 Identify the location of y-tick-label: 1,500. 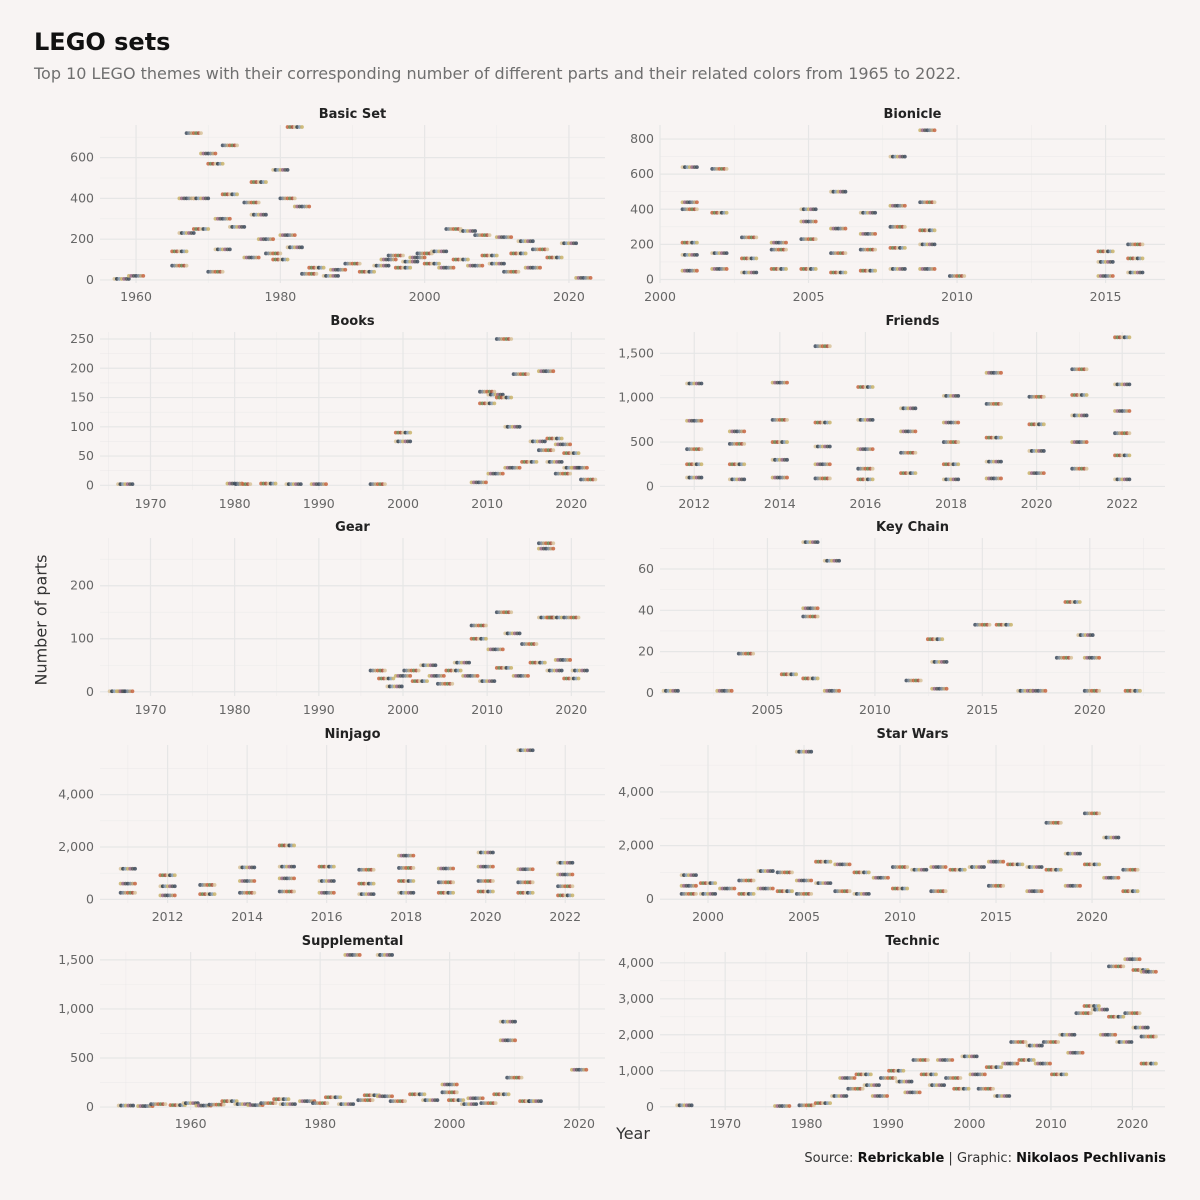
(76, 959).